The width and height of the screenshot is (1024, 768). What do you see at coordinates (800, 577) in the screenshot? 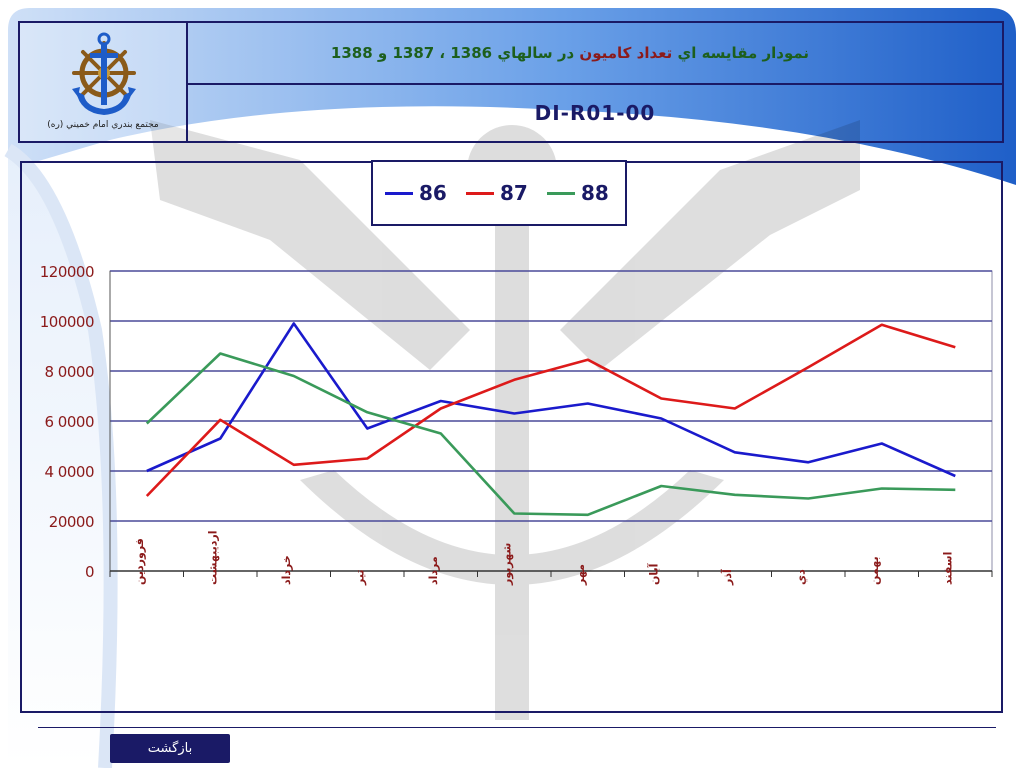
I see `x-tick-label: دي` at bounding box center [800, 577].